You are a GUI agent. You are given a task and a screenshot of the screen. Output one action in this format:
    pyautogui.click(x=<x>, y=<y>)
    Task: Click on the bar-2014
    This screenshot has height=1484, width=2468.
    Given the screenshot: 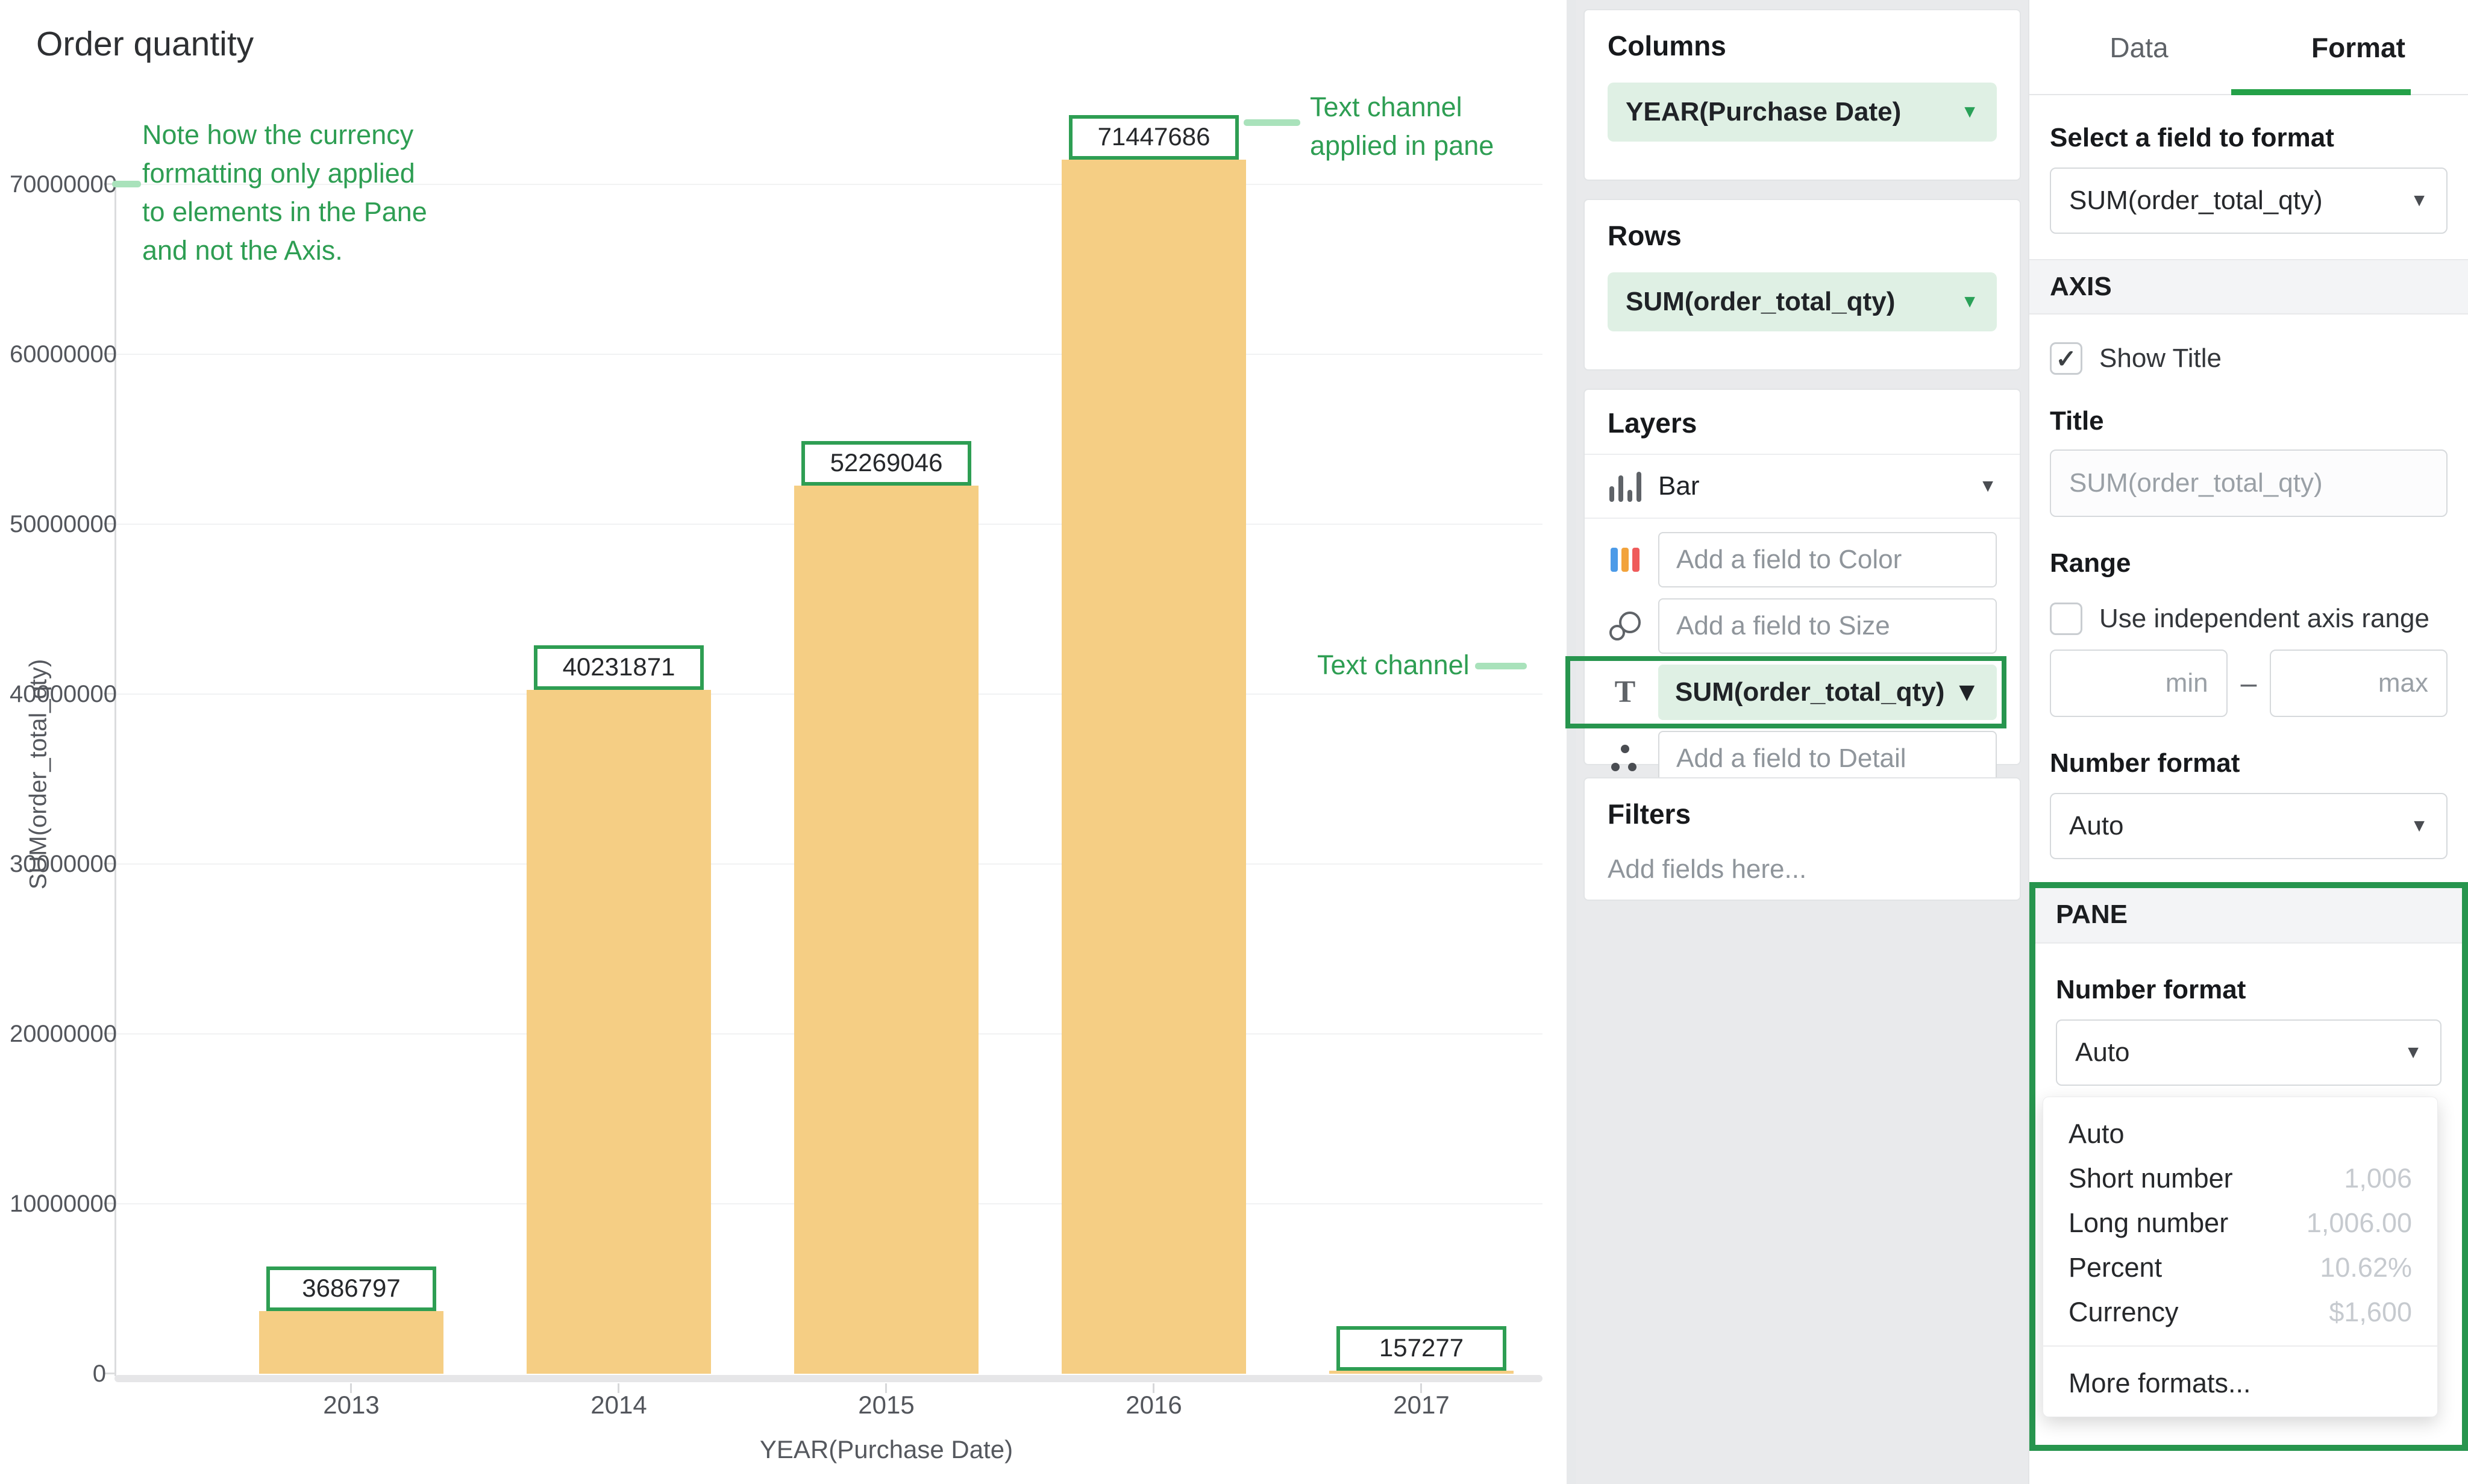 What is the action you would take?
    pyautogui.click(x=619, y=1032)
    